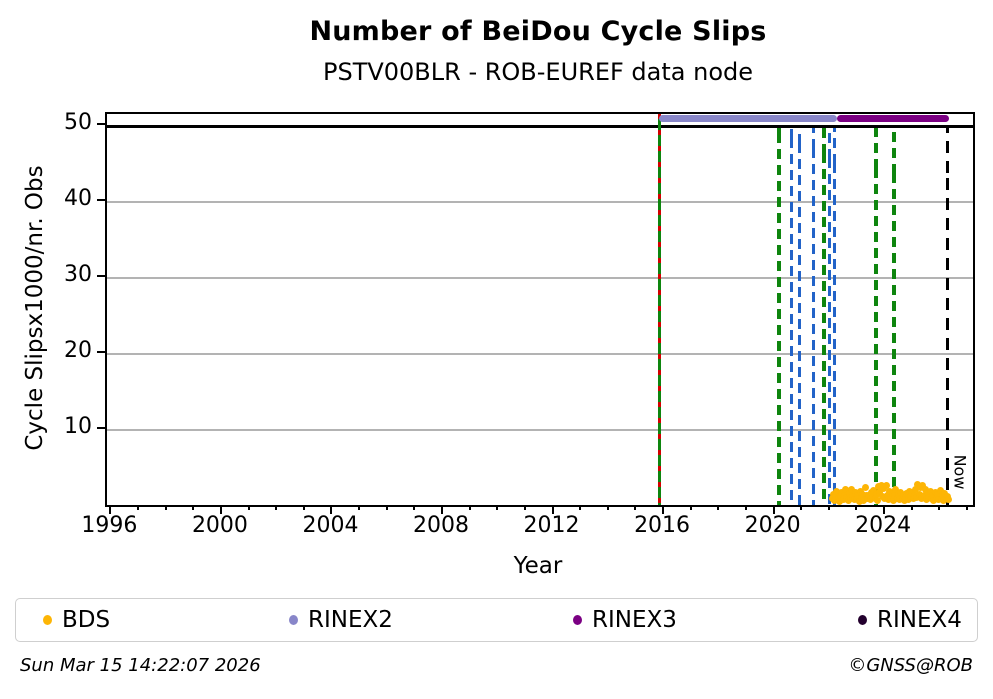 Image resolution: width=993 pixels, height=699 pixels. I want to click on y-tick-label: 40, so click(78, 199).